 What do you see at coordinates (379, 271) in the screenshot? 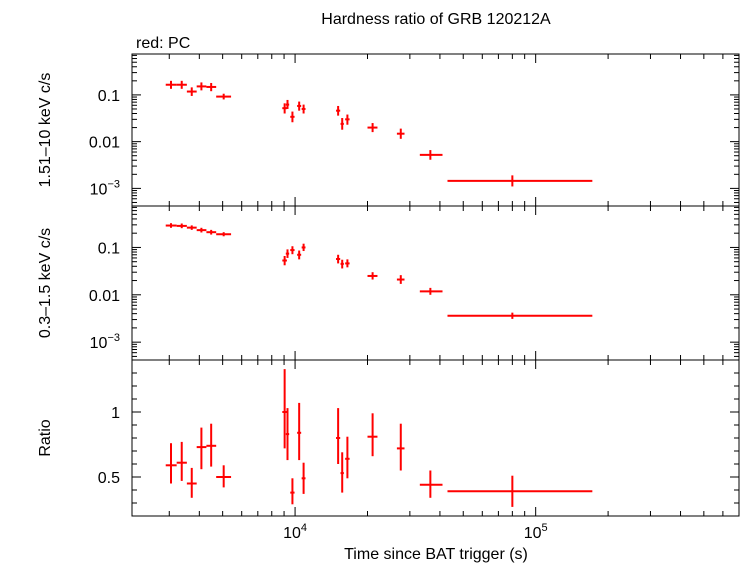
I see `panel-soft-points` at bounding box center [379, 271].